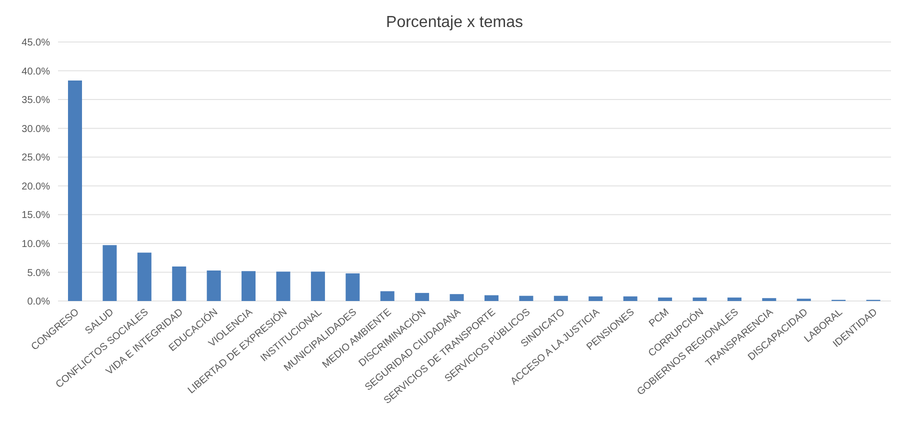 Image resolution: width=909 pixels, height=421 pixels. What do you see at coordinates (36, 43) in the screenshot?
I see `y-tick-label: 45.0%` at bounding box center [36, 43].